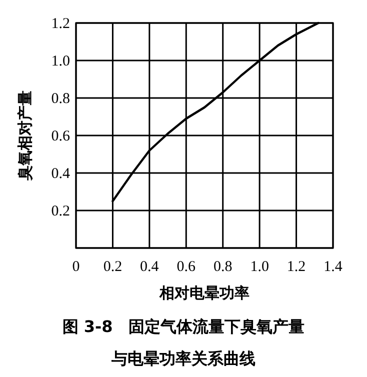 The image size is (367, 377). What do you see at coordinates (60, 24) in the screenshot?
I see `y-tick-label: 1.2` at bounding box center [60, 24].